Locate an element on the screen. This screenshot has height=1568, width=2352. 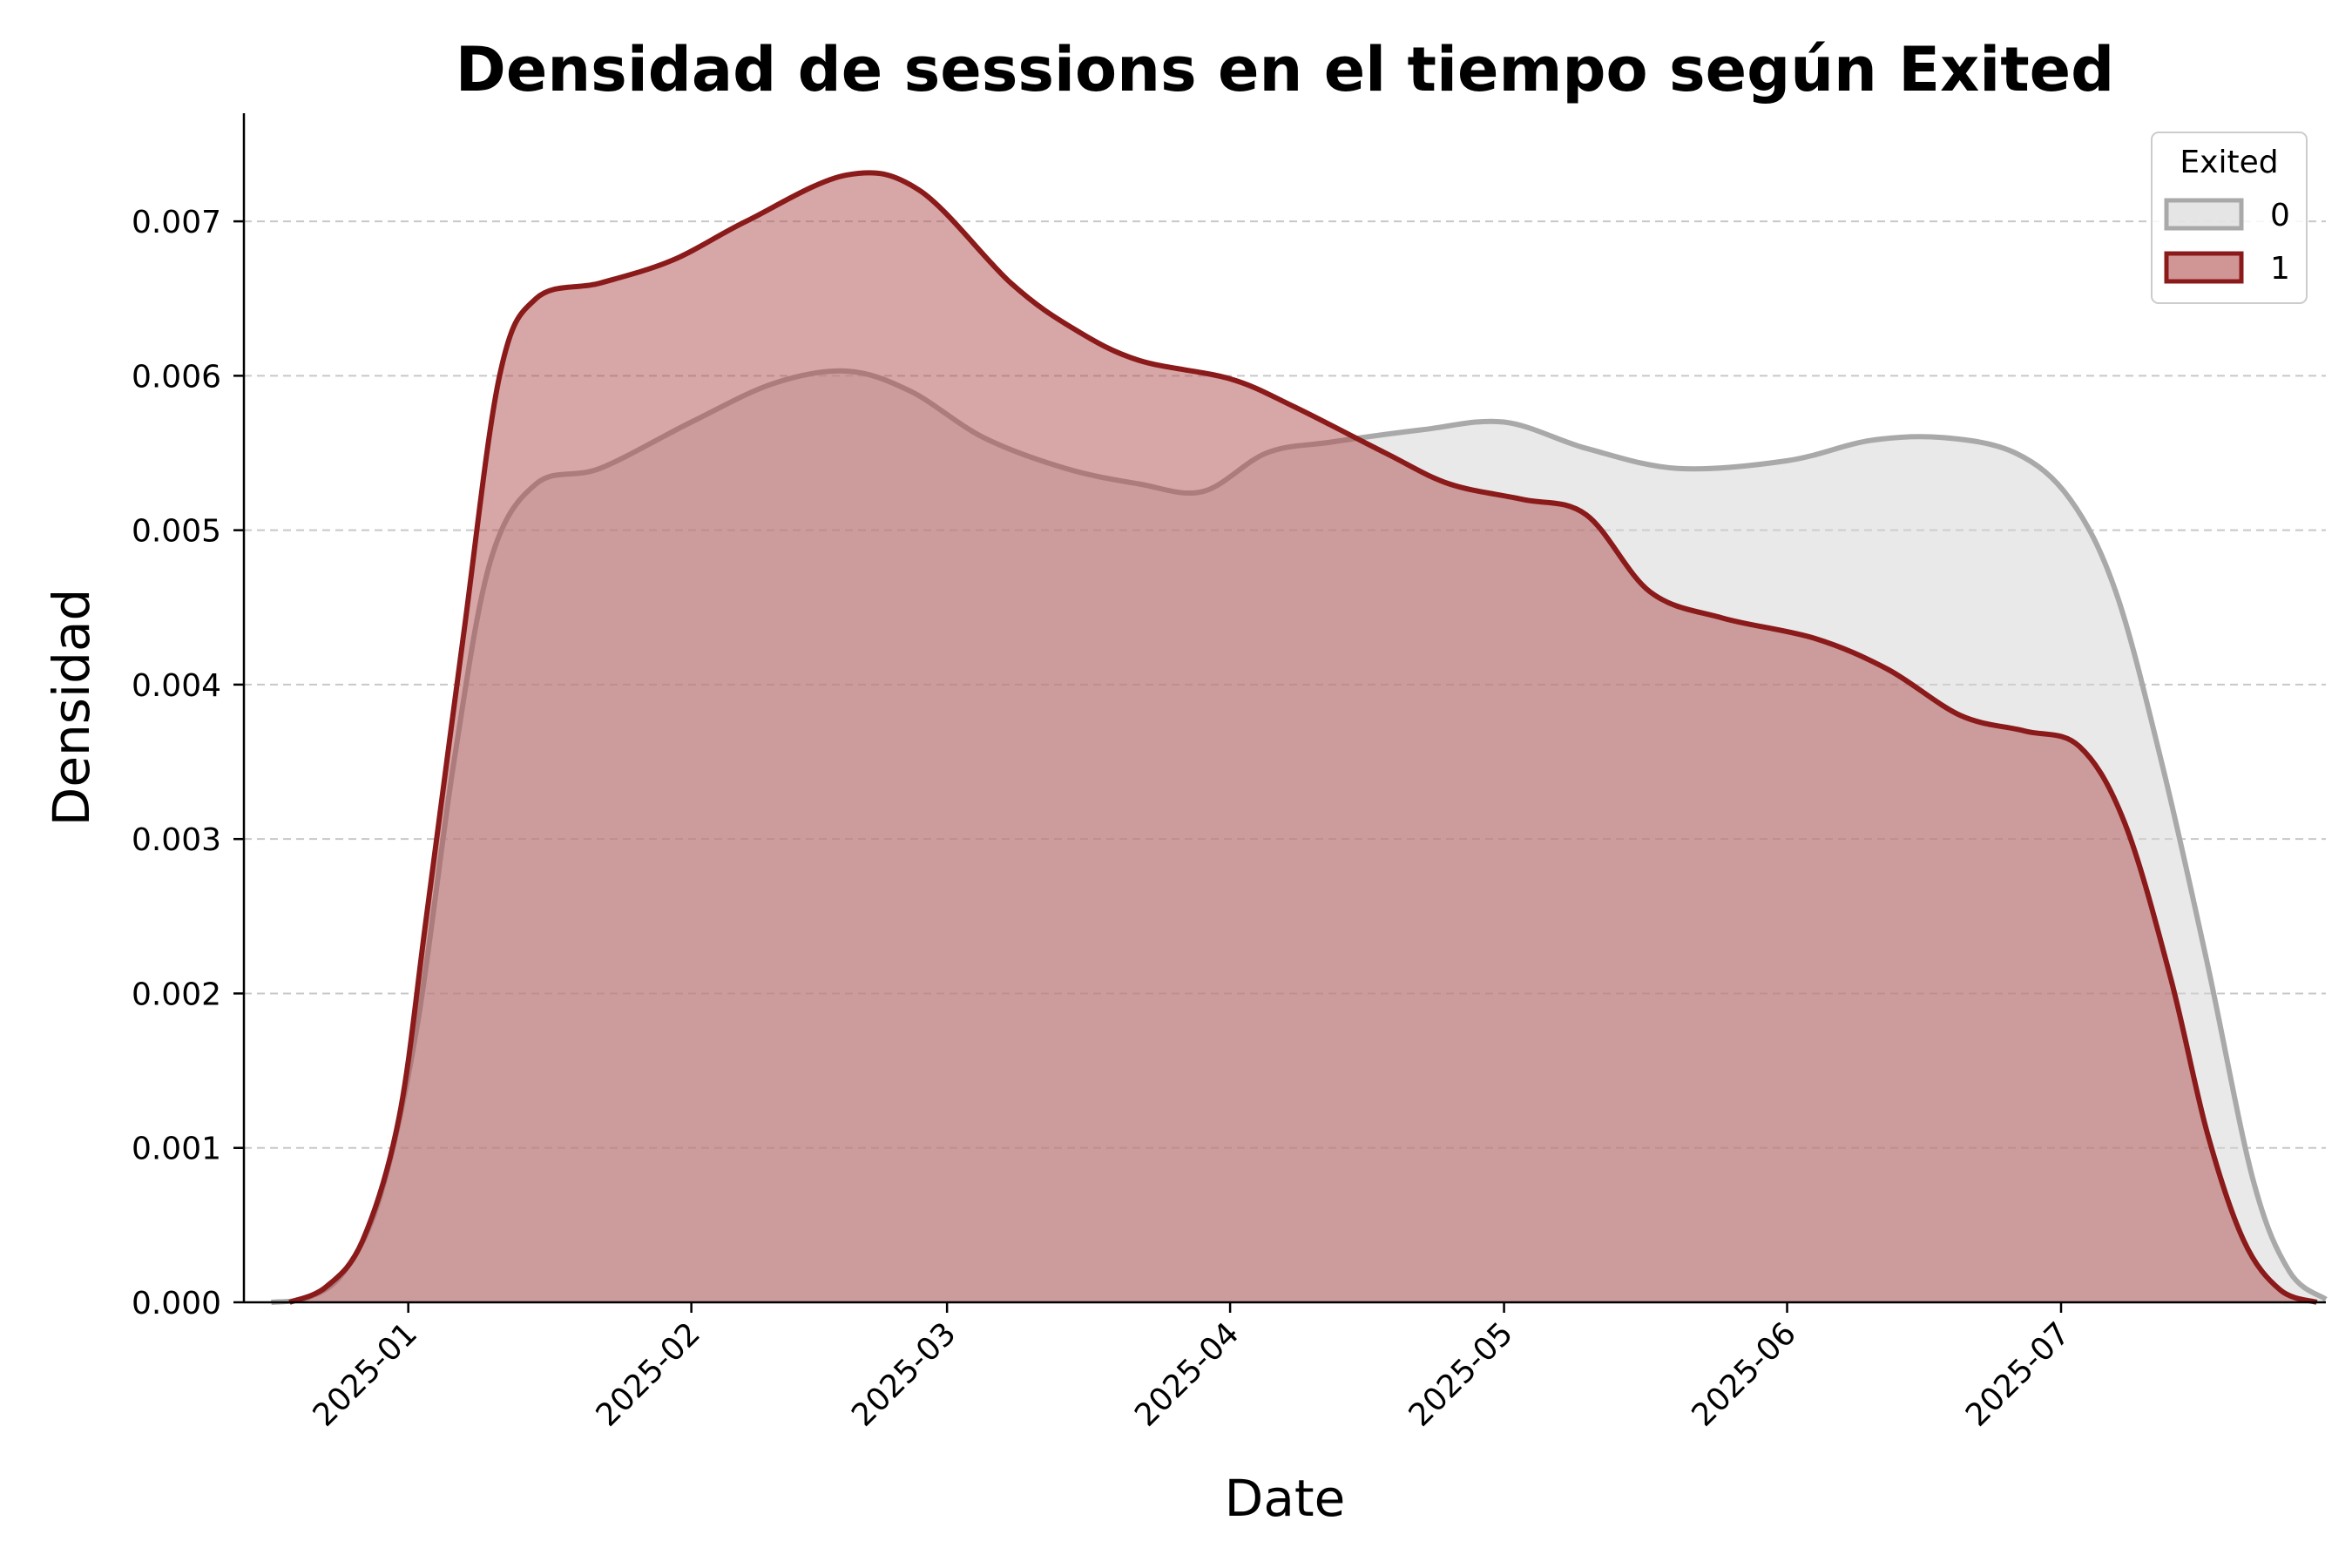
legend: Exited 0 1 is located at coordinates (2230, 218).